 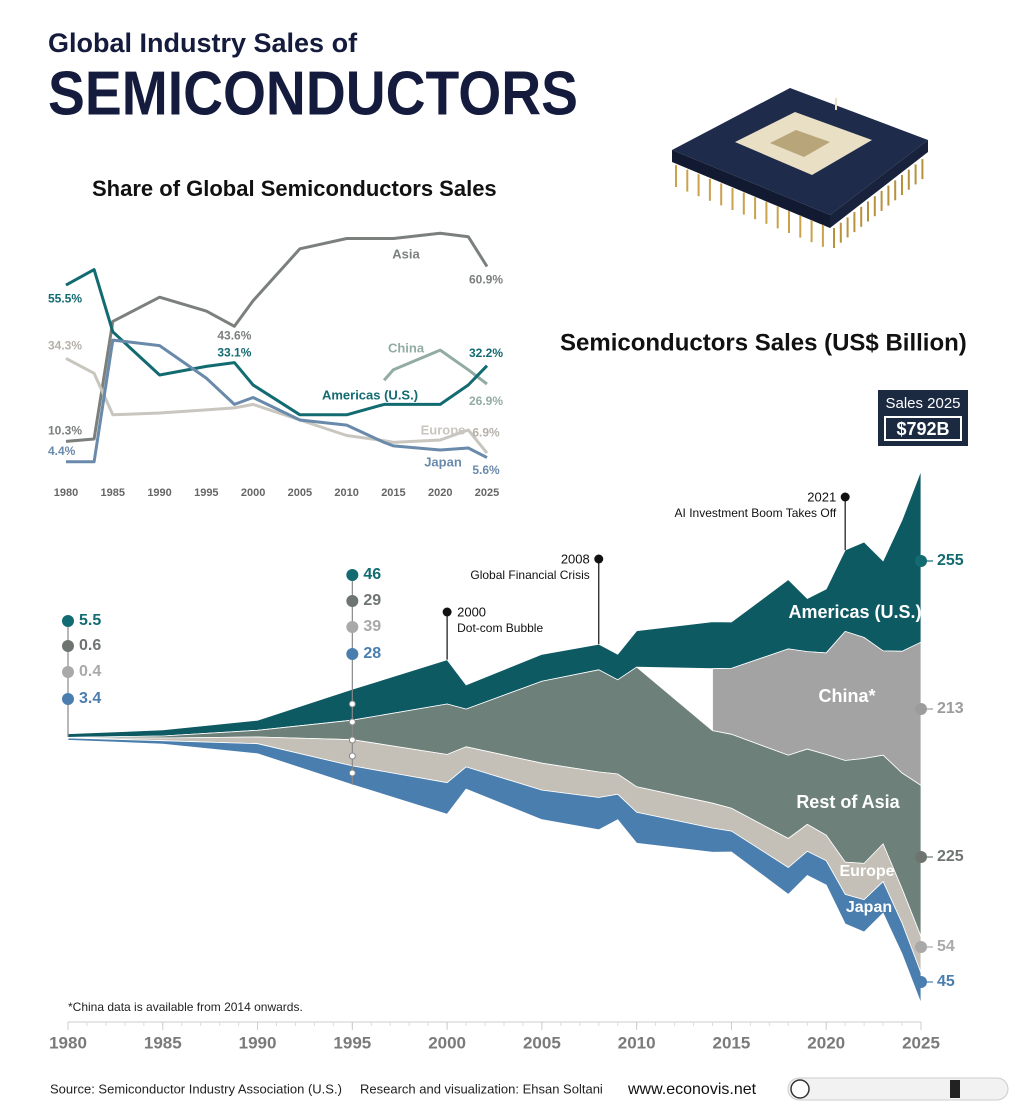 I want to click on annotation-year: 2021, so click(x=821, y=496).